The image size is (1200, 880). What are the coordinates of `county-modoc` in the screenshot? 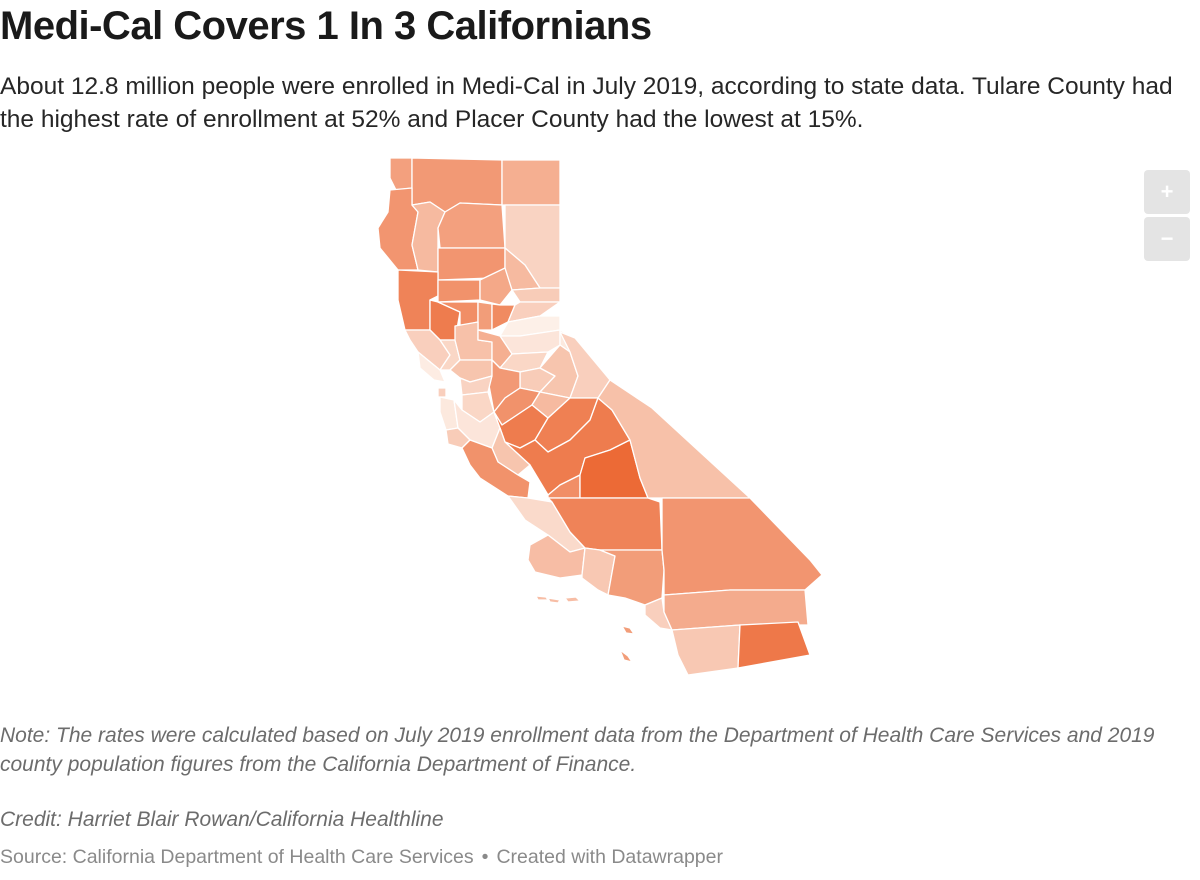 It's located at (531, 182).